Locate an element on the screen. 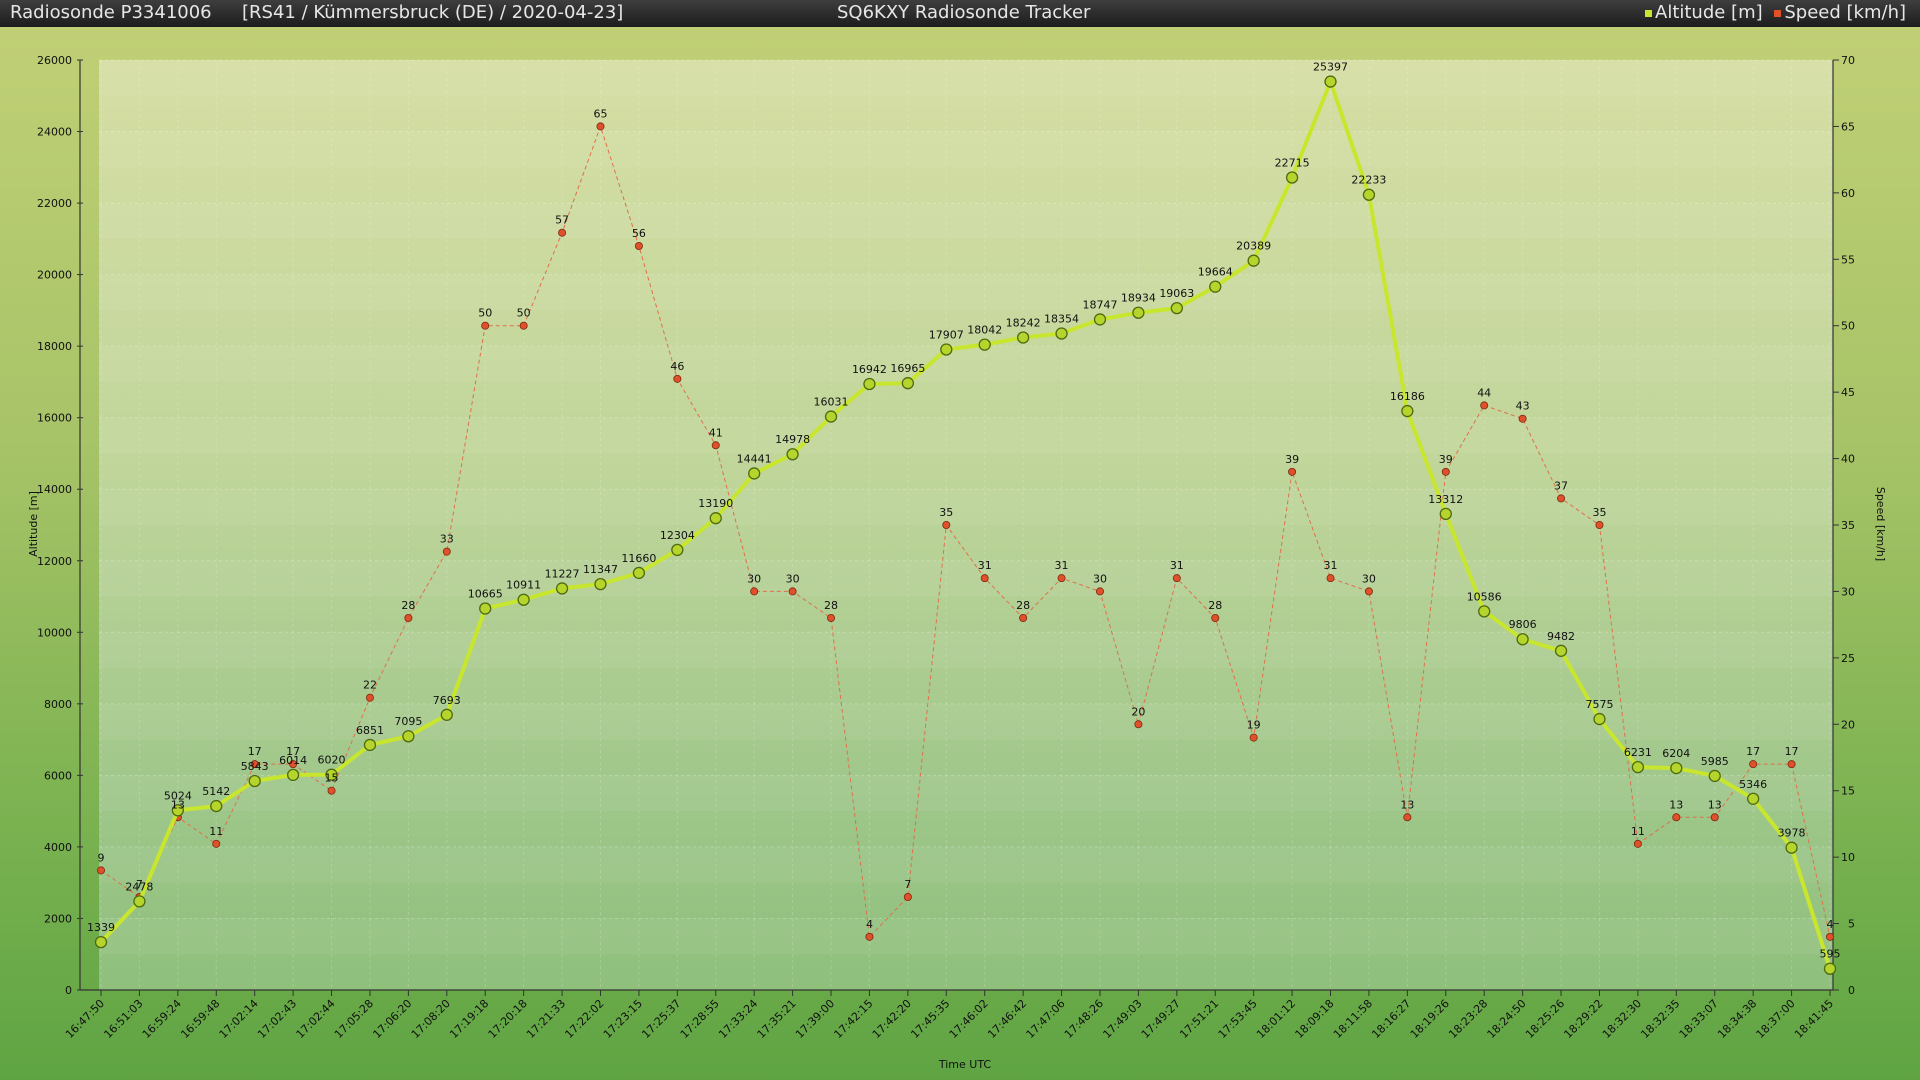 This screenshot has width=1920, height=1080. x-tick-label: 17:46:02 is located at coordinates (969, 1019).